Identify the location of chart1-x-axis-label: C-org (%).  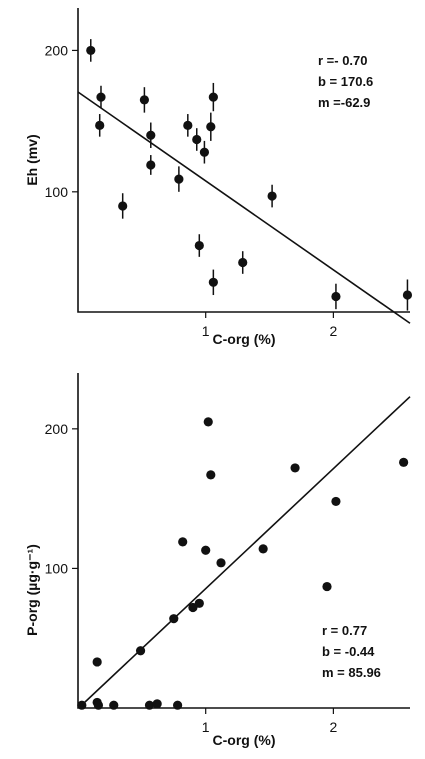
(244, 339).